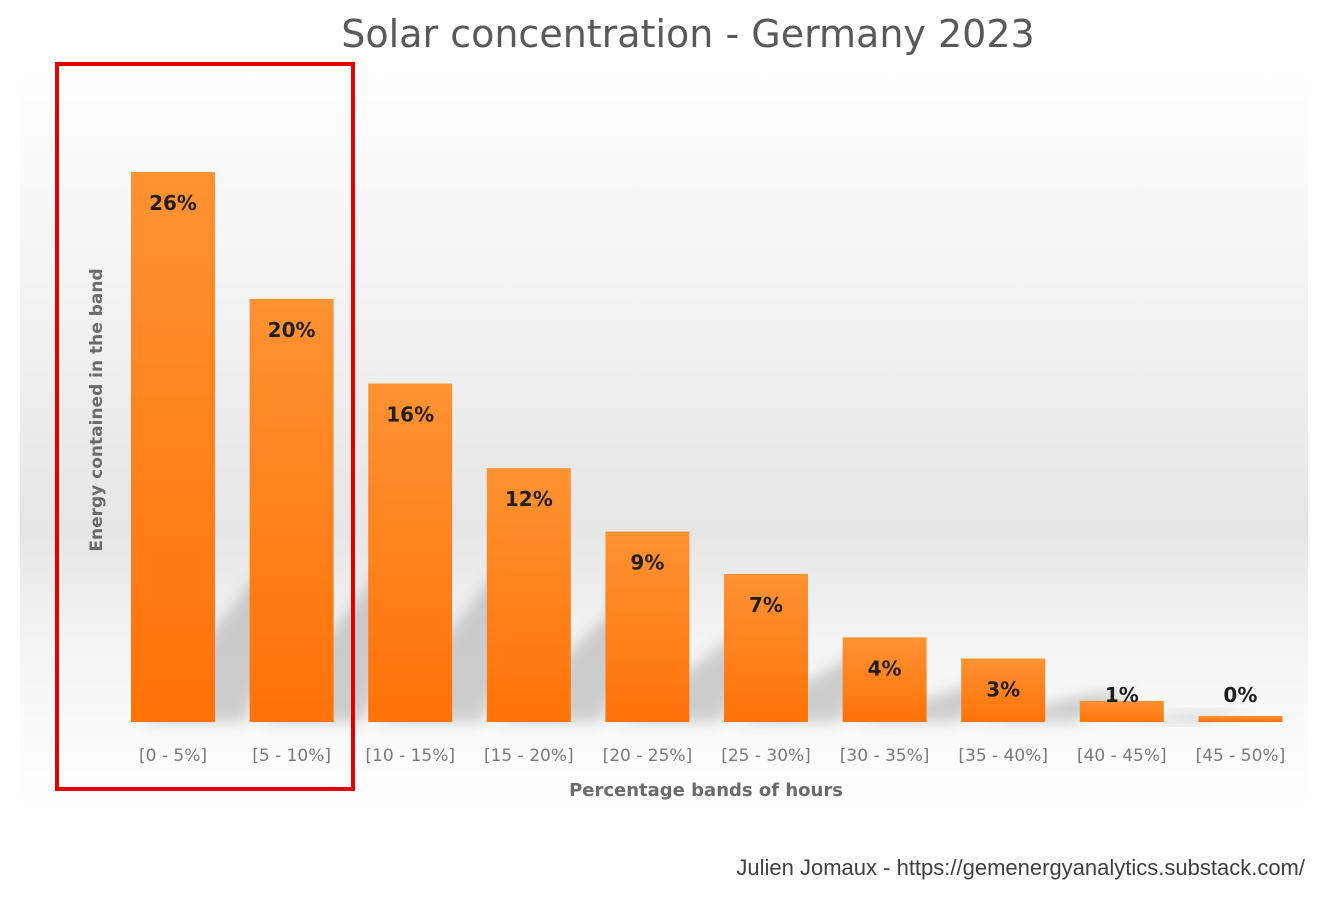 The width and height of the screenshot is (1340, 898). Describe the element at coordinates (529, 499) in the screenshot. I see `data-label: 12%` at that location.